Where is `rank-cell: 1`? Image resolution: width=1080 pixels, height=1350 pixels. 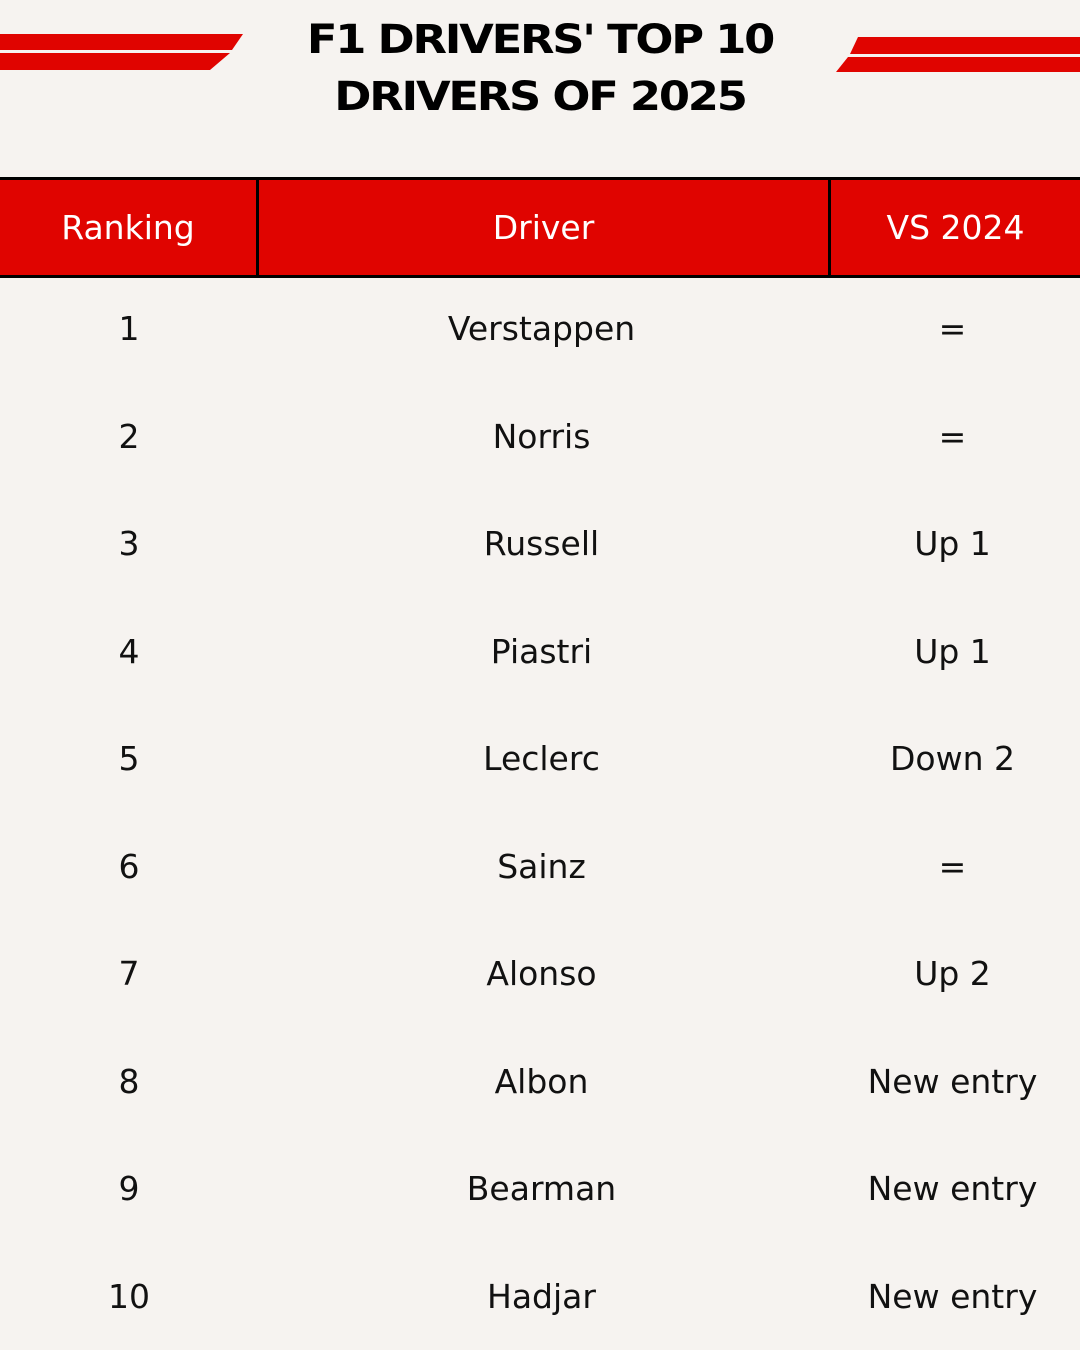 rank-cell: 1 is located at coordinates (129, 329).